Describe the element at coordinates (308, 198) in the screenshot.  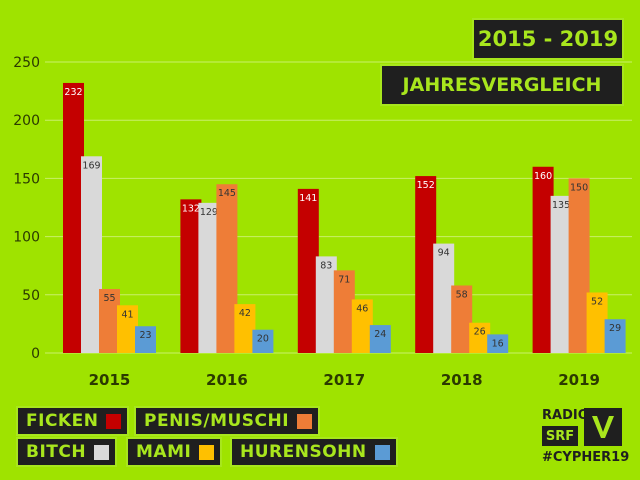
I see `data-label: 141` at that location.